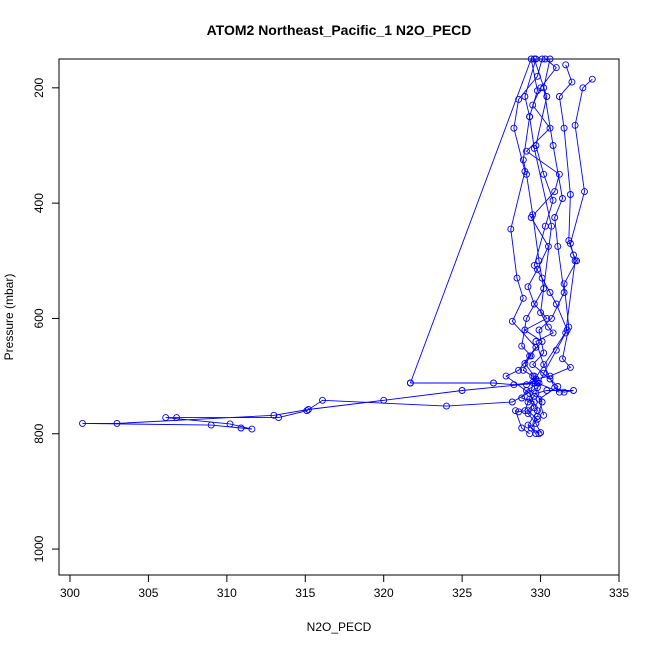  I want to click on chart-title: ATOM2 Northeast_Pacific_1 N2O_PECD, so click(339, 30).